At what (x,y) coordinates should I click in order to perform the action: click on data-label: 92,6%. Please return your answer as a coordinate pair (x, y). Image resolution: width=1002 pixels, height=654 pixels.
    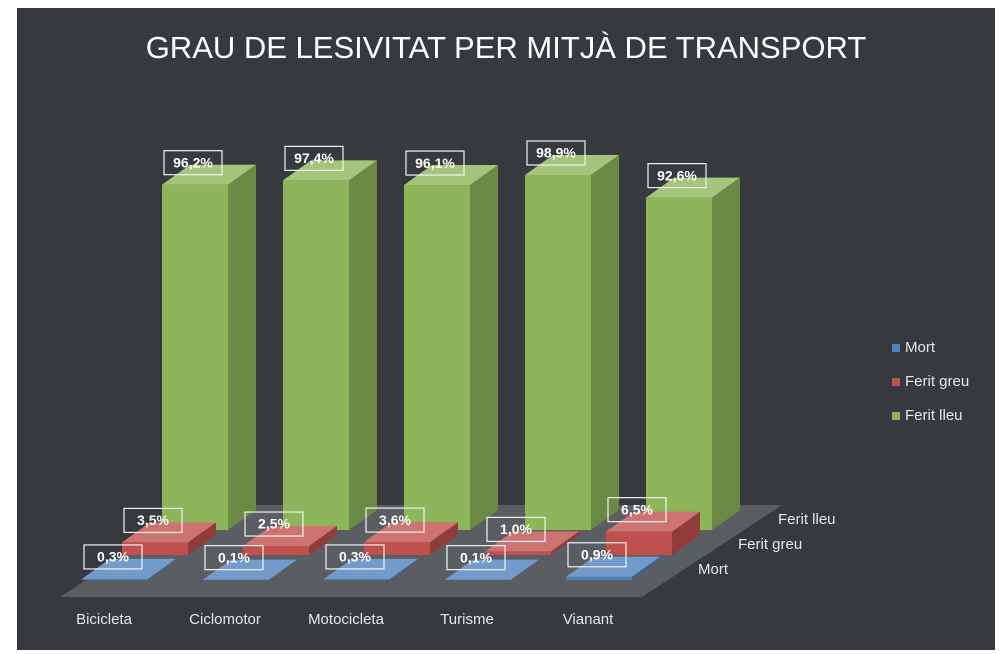
    Looking at the image, I should click on (677, 175).